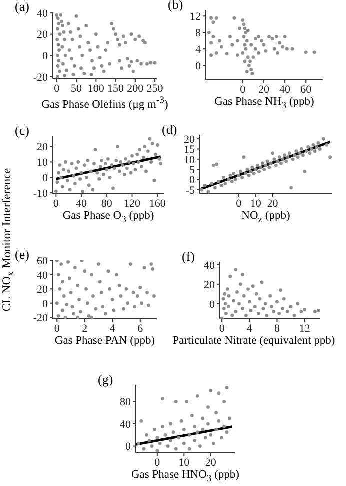 The height and width of the screenshot is (486, 346). I want to click on chart-title: (e), so click(22, 254).